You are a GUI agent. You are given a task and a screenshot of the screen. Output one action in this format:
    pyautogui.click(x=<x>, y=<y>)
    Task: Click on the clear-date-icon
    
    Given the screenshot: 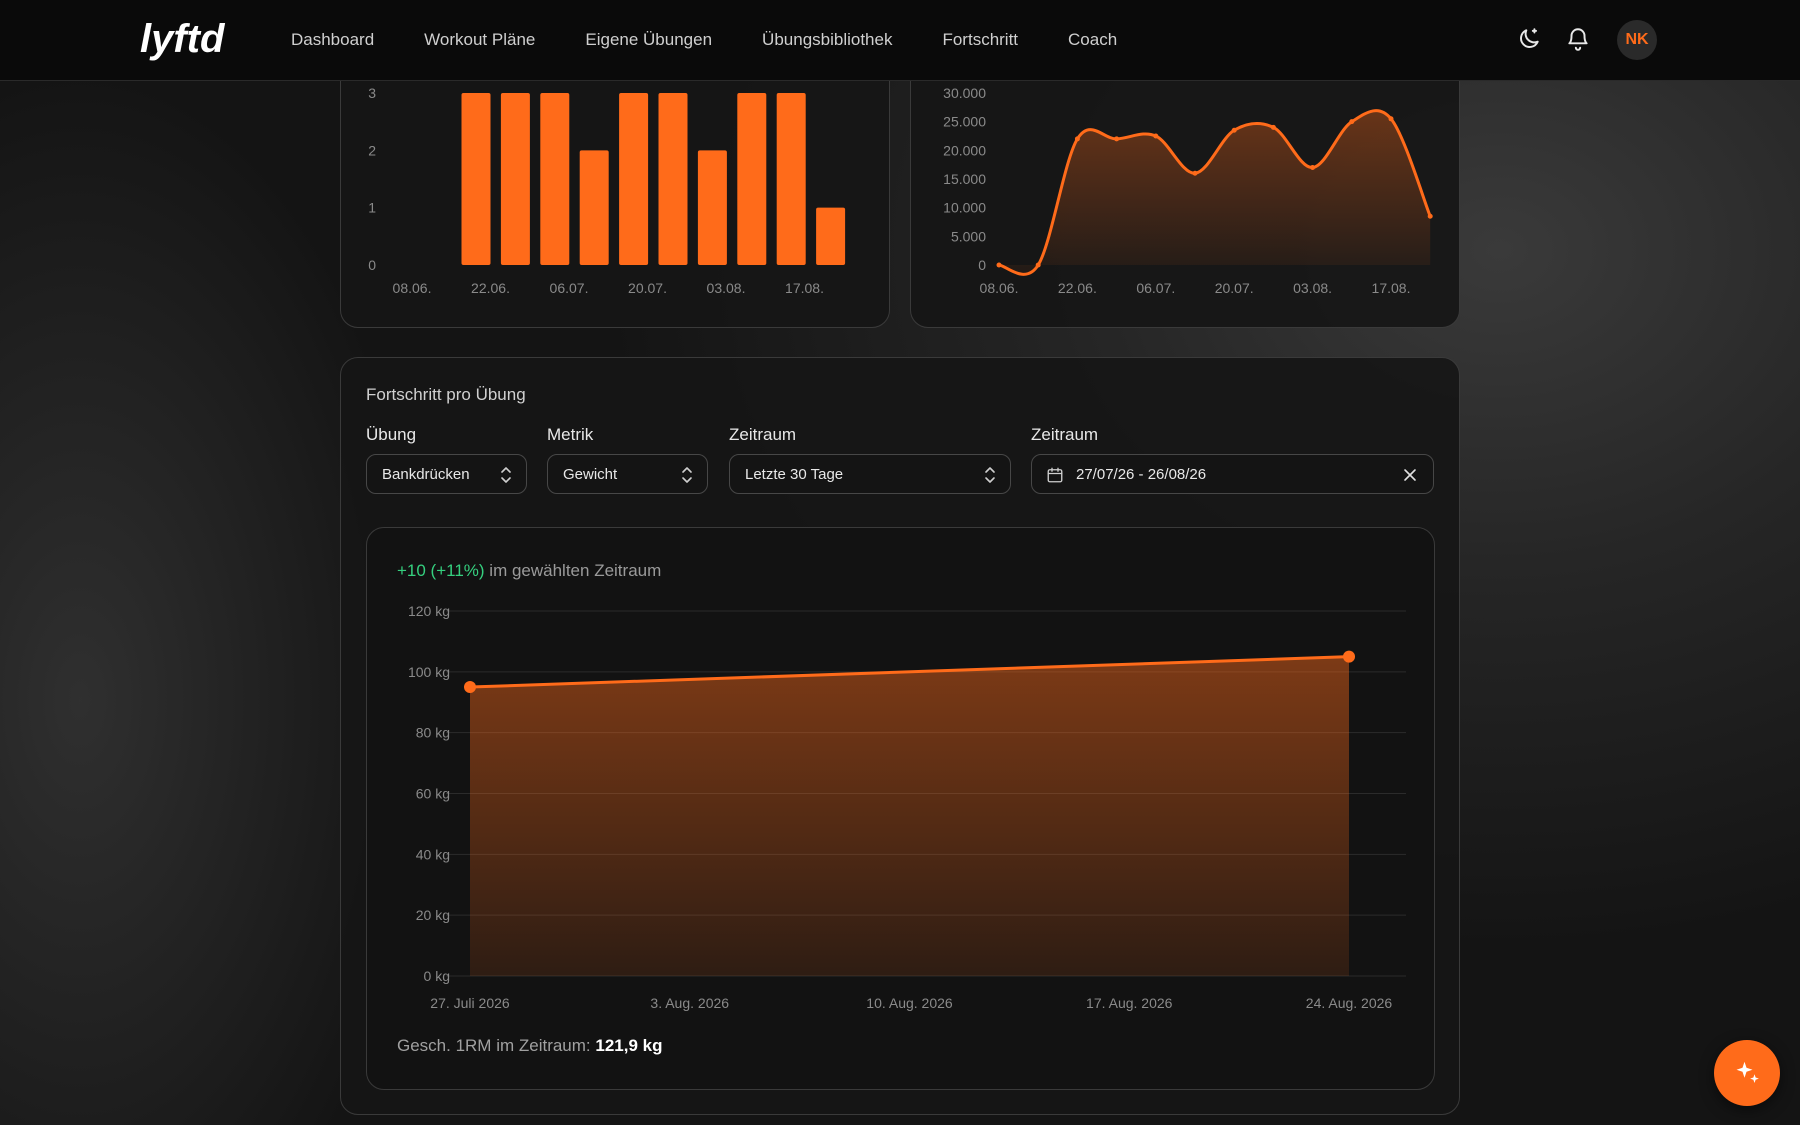 What is the action you would take?
    pyautogui.click(x=1410, y=475)
    